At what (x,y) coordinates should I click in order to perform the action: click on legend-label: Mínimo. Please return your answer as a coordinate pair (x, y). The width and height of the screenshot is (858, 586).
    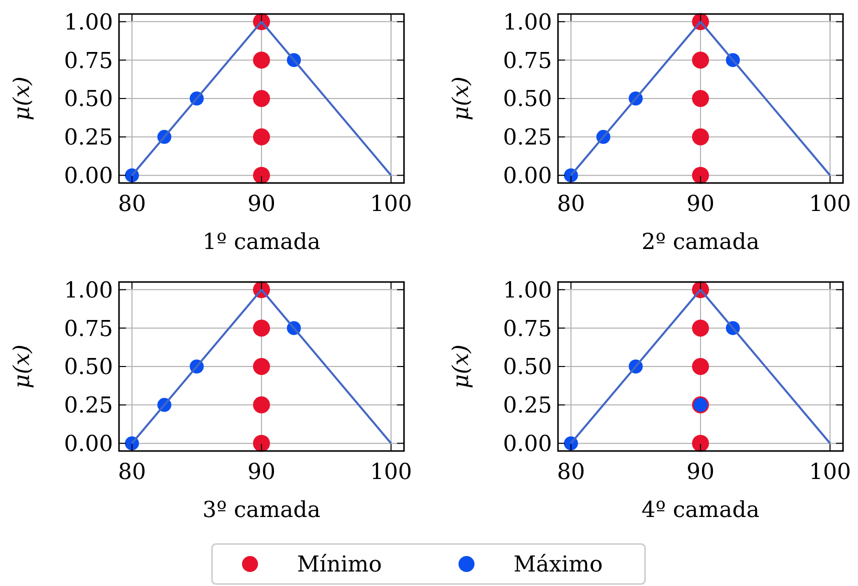
    Looking at the image, I should click on (339, 565).